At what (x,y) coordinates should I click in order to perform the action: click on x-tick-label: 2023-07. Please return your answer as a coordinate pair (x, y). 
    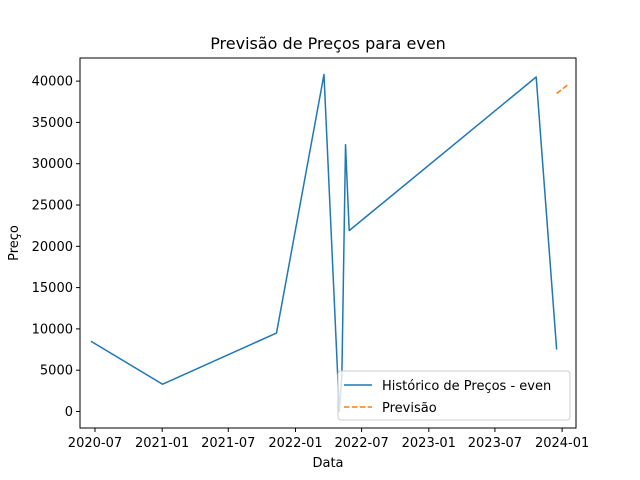
    Looking at the image, I should click on (495, 443).